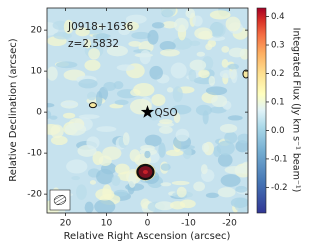 The image size is (320, 244). I want to click on qso-marker, so click(147, 111).